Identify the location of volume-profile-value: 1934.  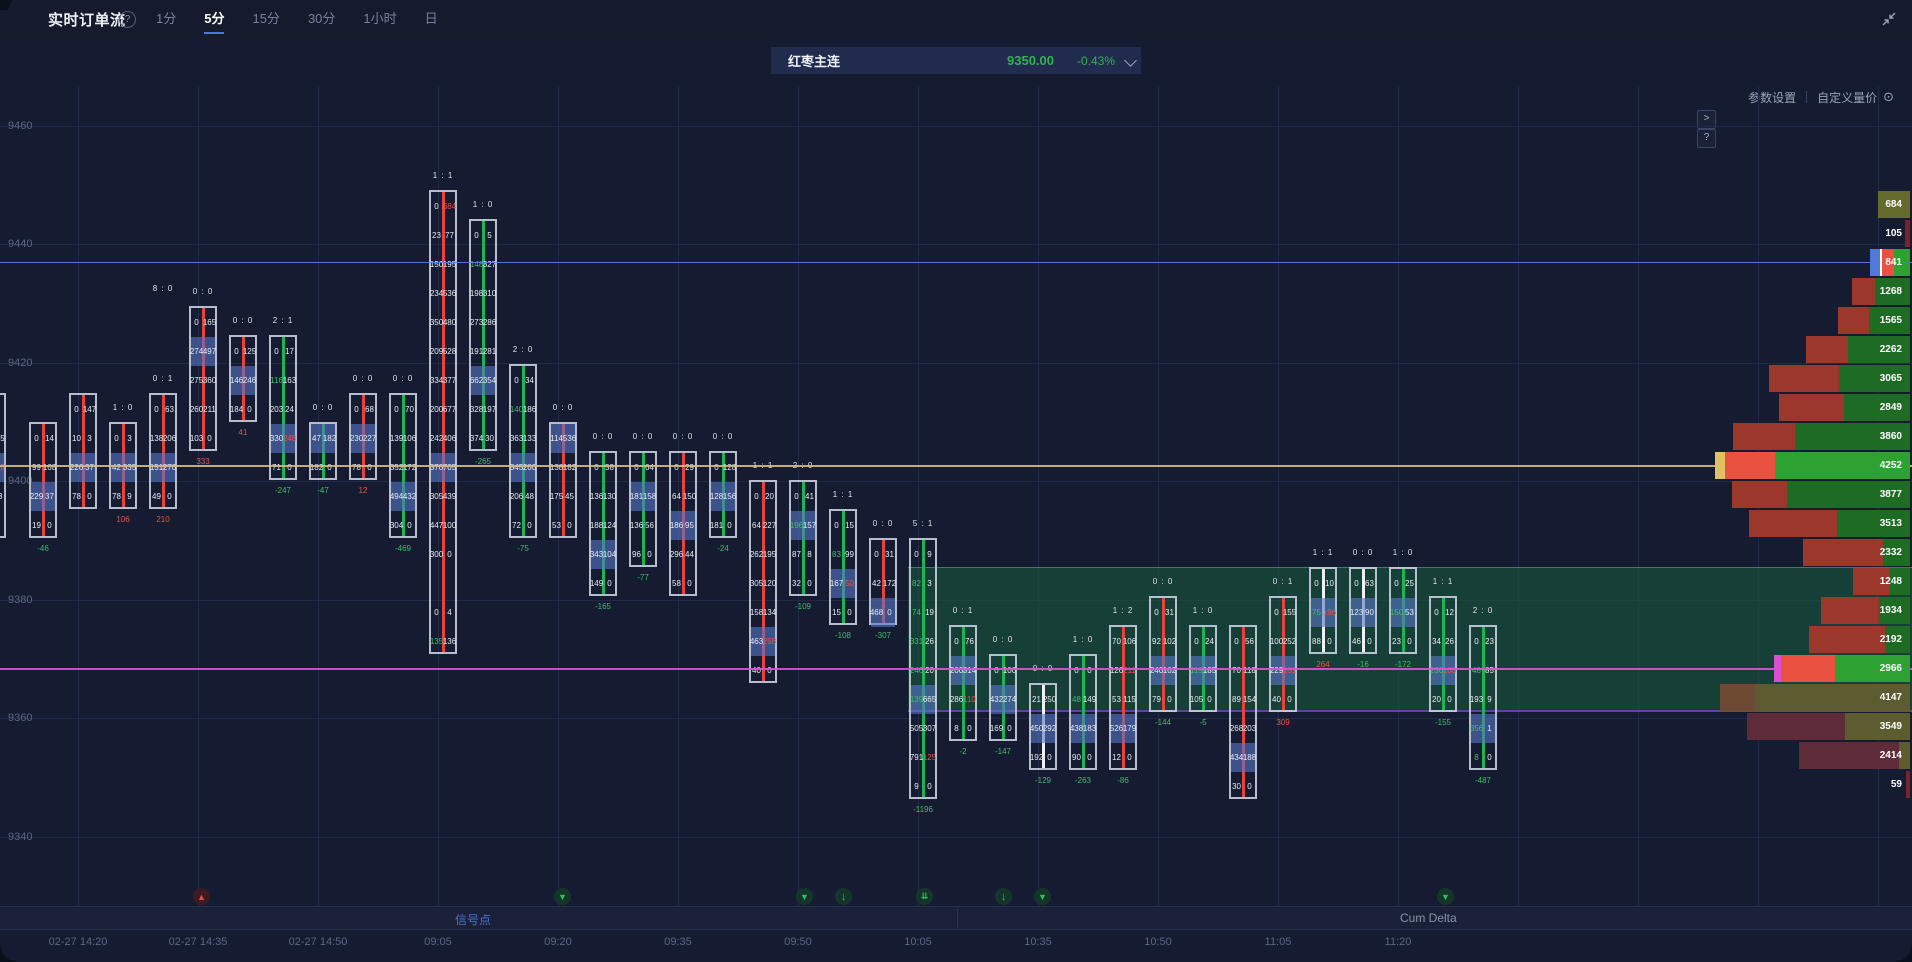
(1890, 610).